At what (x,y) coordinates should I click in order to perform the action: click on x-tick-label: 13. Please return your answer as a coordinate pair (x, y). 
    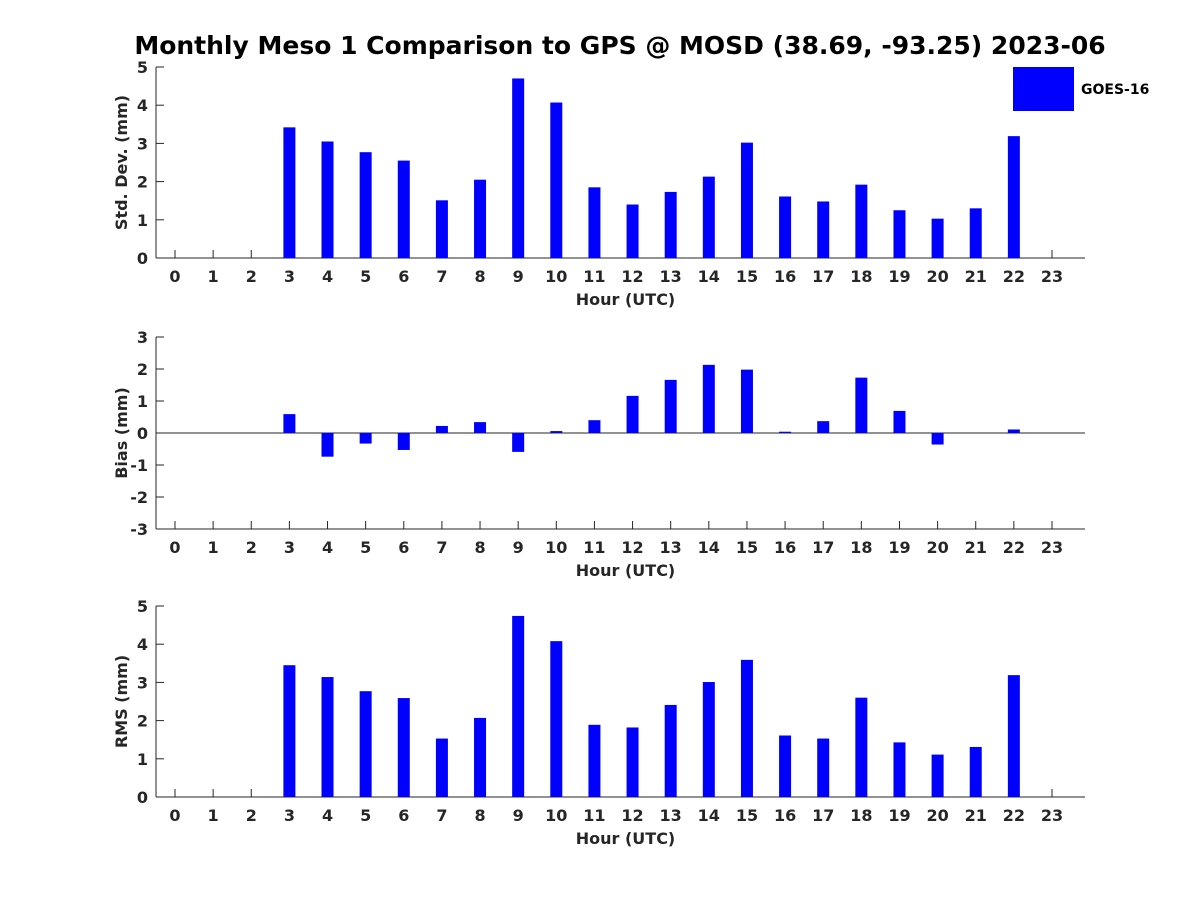
    Looking at the image, I should click on (671, 815).